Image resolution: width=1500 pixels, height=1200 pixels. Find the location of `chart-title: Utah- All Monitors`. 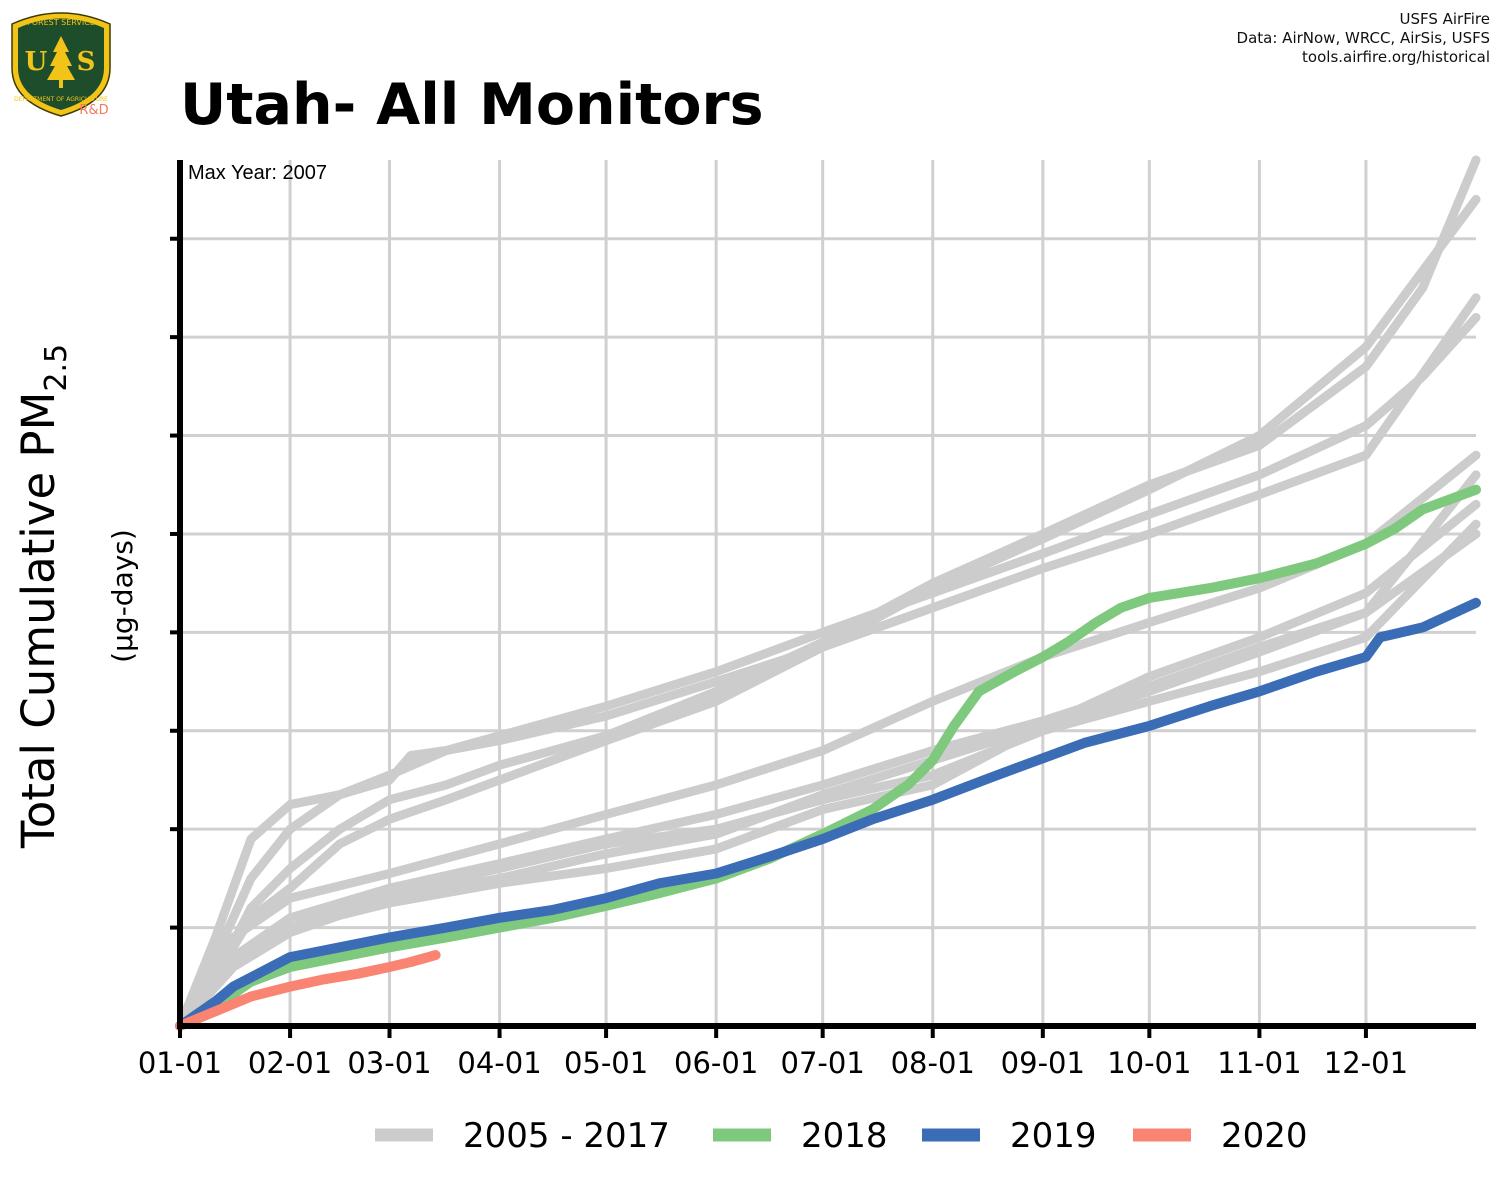

chart-title: Utah- All Monitors is located at coordinates (472, 105).